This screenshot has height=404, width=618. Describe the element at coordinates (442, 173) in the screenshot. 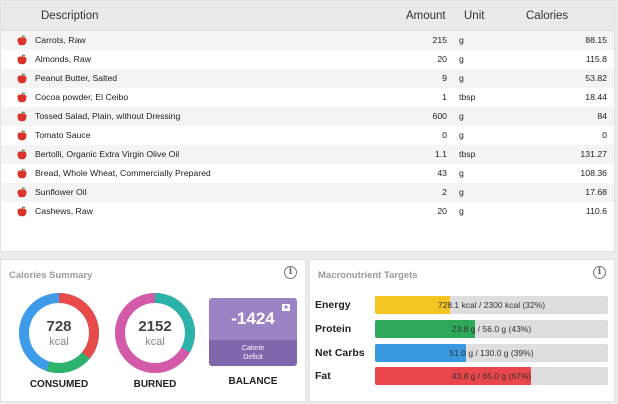

I see `row-amount: 43` at that location.